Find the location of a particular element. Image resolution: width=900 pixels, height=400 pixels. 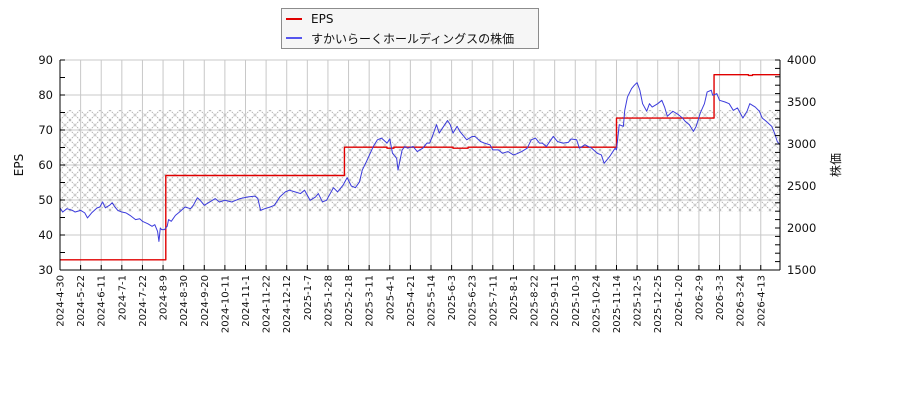

x-tick-label: 2025-1-28 is located at coordinates (328, 301).